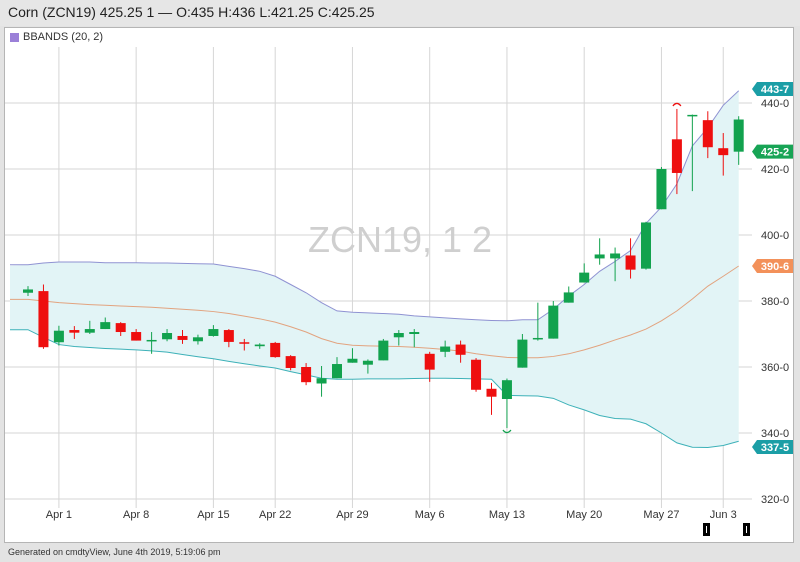  I want to click on y-tick-label: 440-0, so click(775, 104).